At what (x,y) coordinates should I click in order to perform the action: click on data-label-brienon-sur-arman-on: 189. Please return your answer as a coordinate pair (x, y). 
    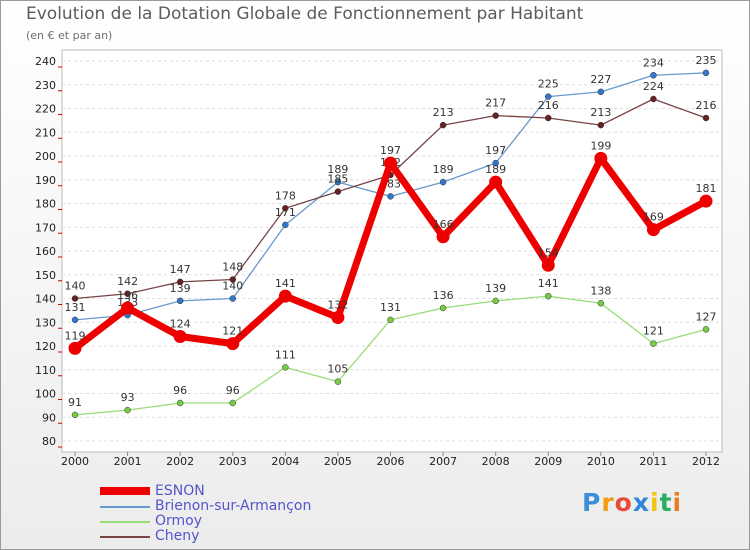
    Looking at the image, I should click on (443, 169).